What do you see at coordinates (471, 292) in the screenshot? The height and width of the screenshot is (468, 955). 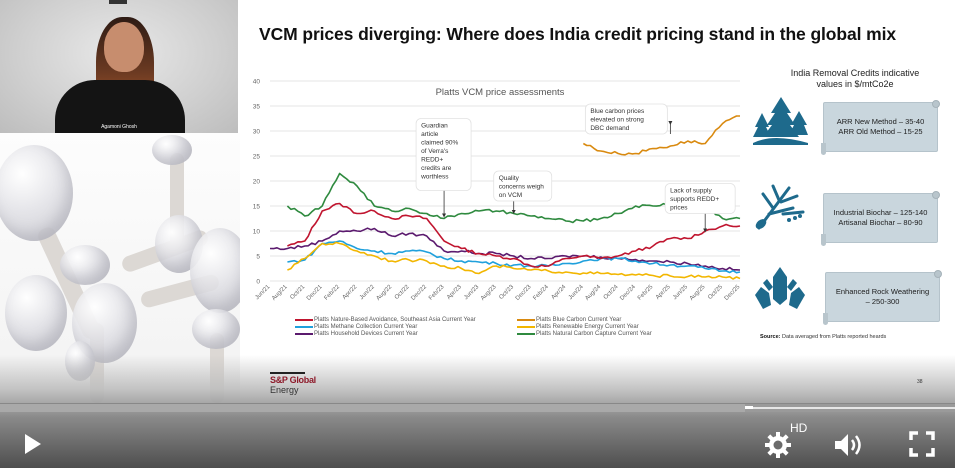 I see `x-tick-label: Jun/23` at bounding box center [471, 292].